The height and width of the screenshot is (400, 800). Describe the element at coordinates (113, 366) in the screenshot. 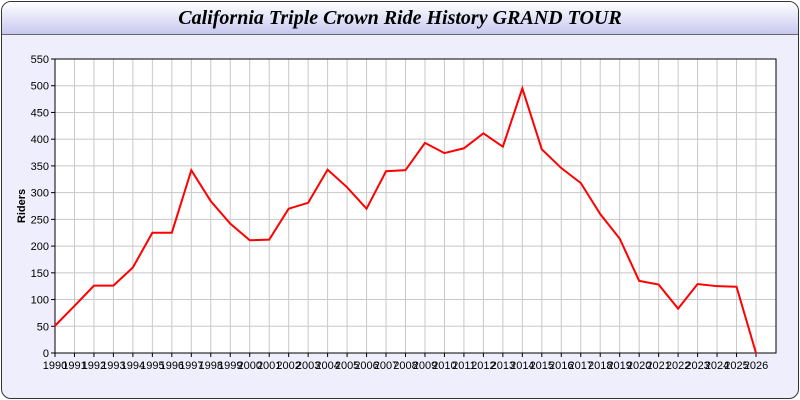

I see `x-tick-label: 1993` at that location.